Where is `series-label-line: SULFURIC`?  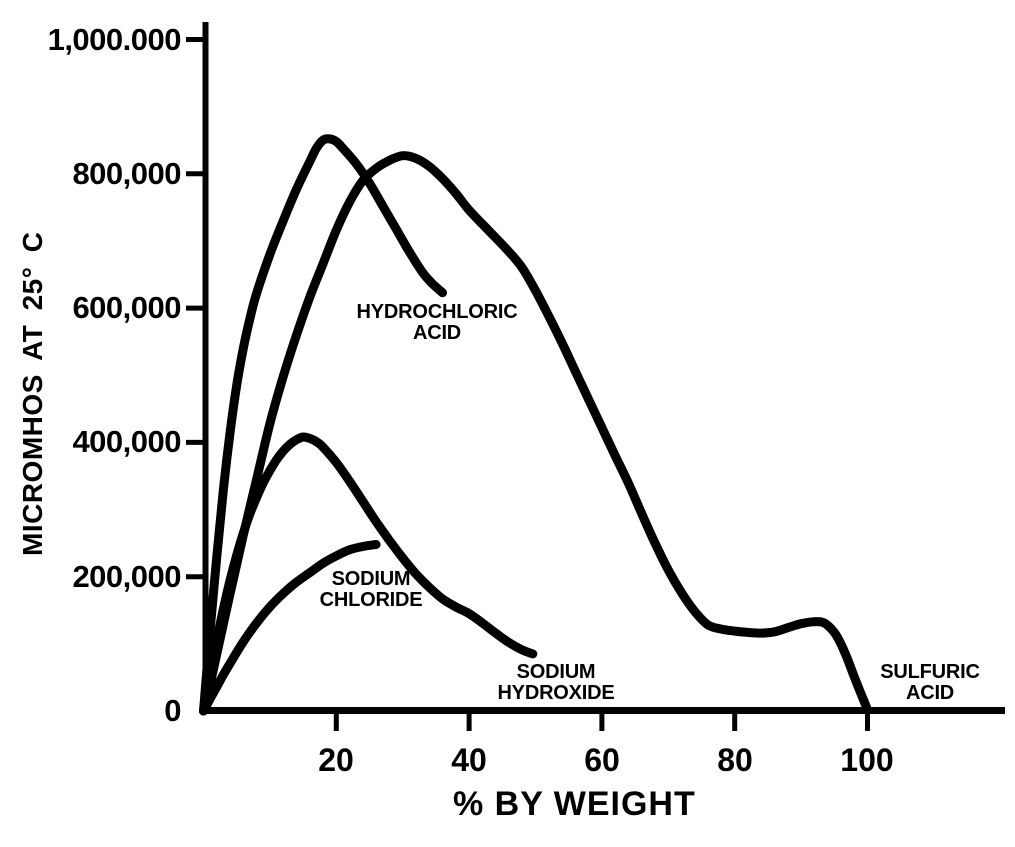
series-label-line: SULFURIC is located at coordinates (930, 672).